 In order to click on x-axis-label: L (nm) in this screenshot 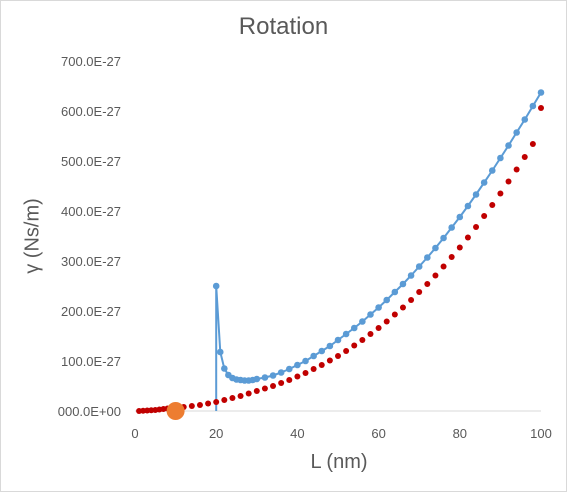, I will do `click(339, 462)`.